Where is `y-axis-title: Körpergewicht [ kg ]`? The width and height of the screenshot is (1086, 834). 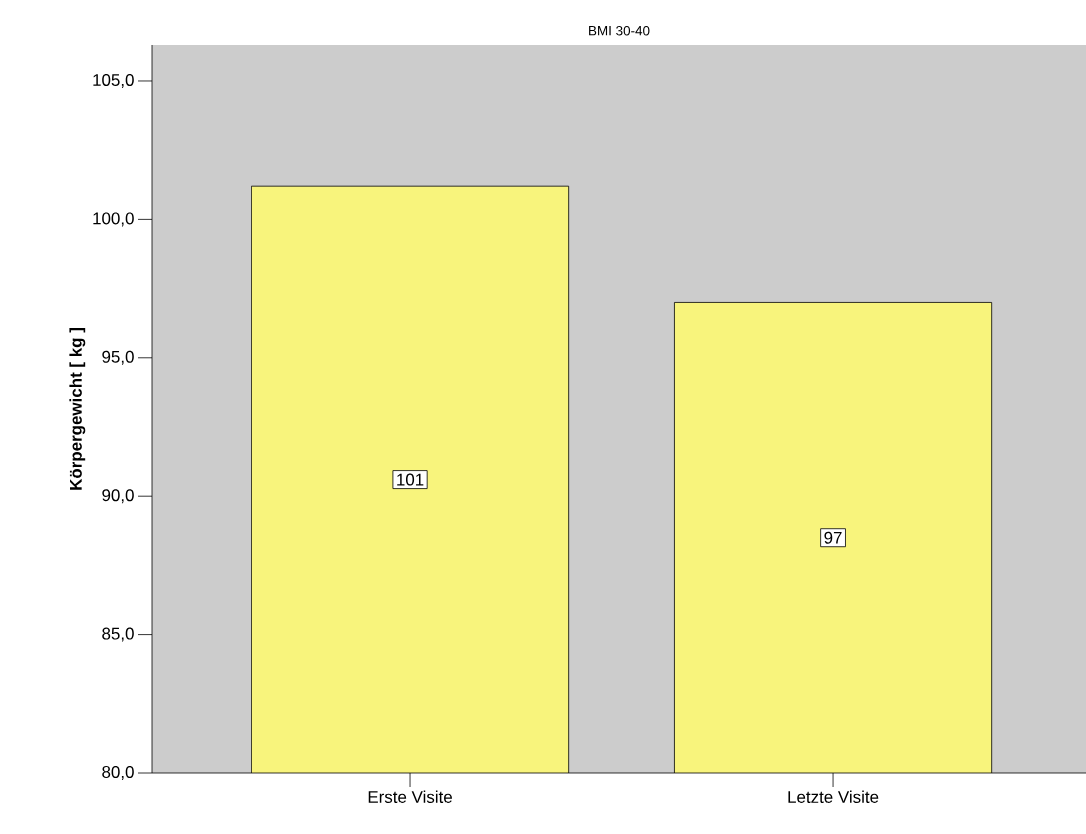 y-axis-title: Körpergewicht [ kg ] is located at coordinates (77, 409).